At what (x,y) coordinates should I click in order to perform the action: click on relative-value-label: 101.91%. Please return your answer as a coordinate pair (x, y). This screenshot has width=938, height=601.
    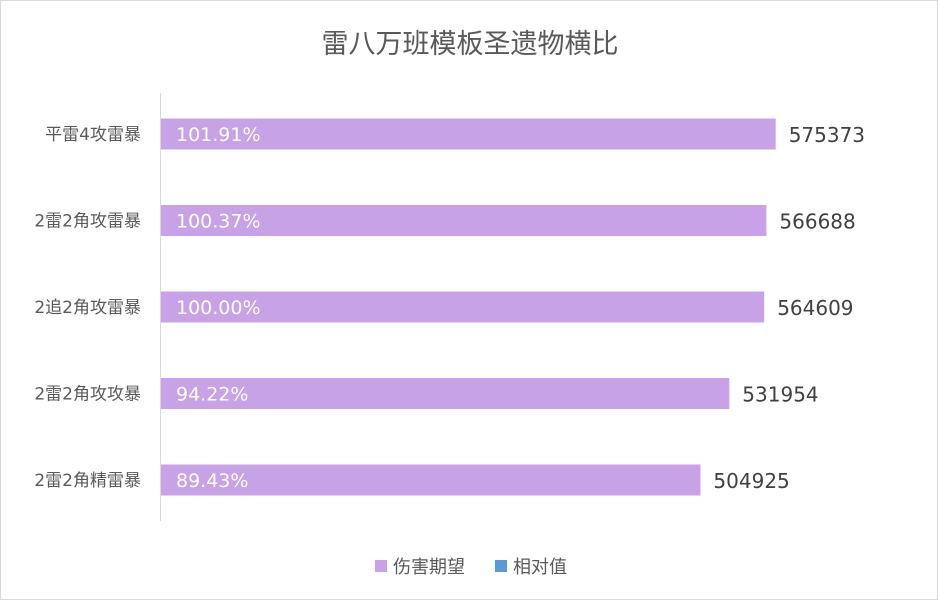
    Looking at the image, I should click on (218, 135).